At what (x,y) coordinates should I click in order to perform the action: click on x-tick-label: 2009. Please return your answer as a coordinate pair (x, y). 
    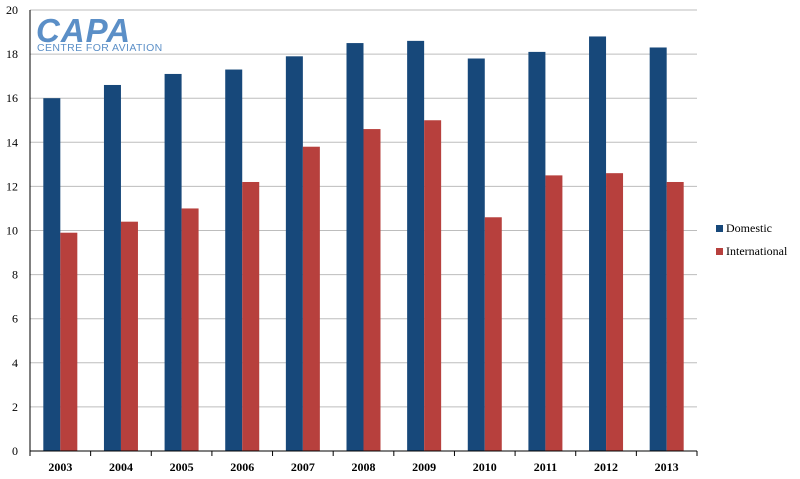
    Looking at the image, I should click on (424, 467).